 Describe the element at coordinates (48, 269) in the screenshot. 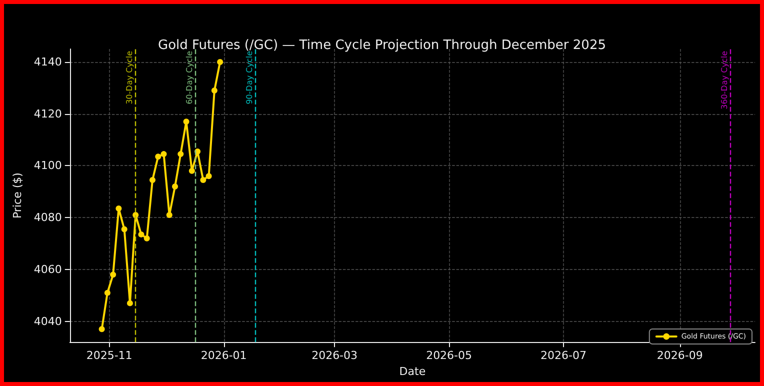

I see `y-tick-label: 4060` at that location.